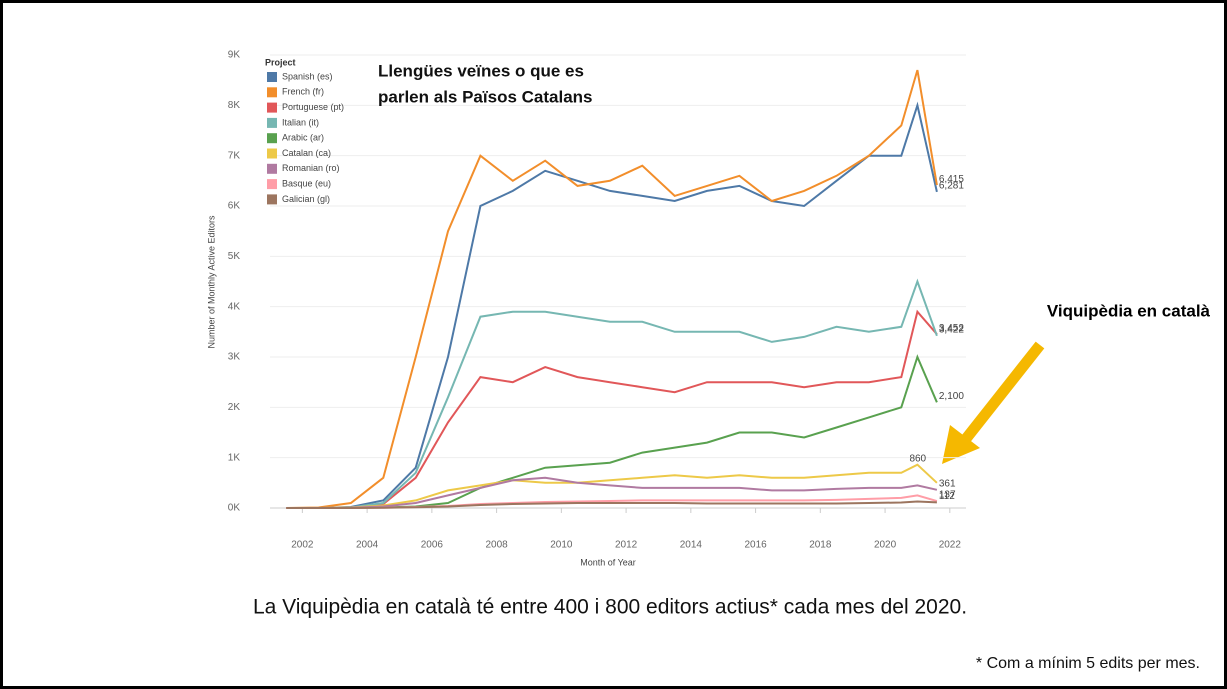 The image size is (1227, 689). I want to click on legend-title: Project, so click(280, 62).